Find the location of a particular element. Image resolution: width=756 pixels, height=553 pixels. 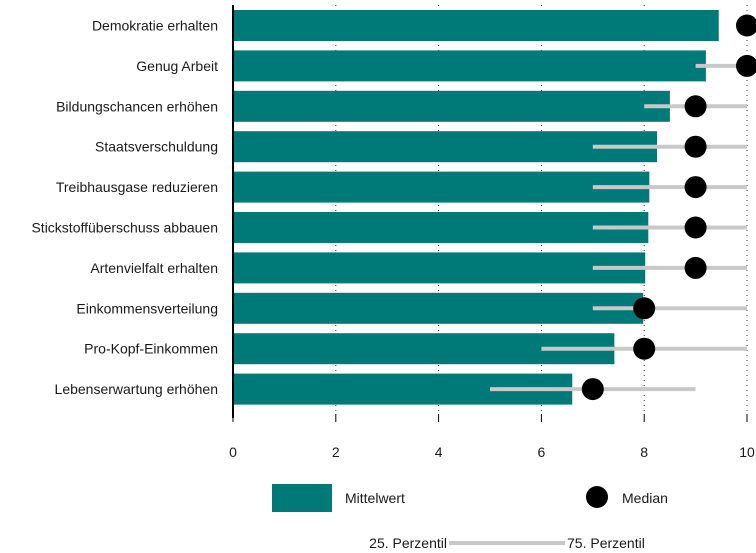

legend-mean-label: Mittelwert is located at coordinates (375, 498).